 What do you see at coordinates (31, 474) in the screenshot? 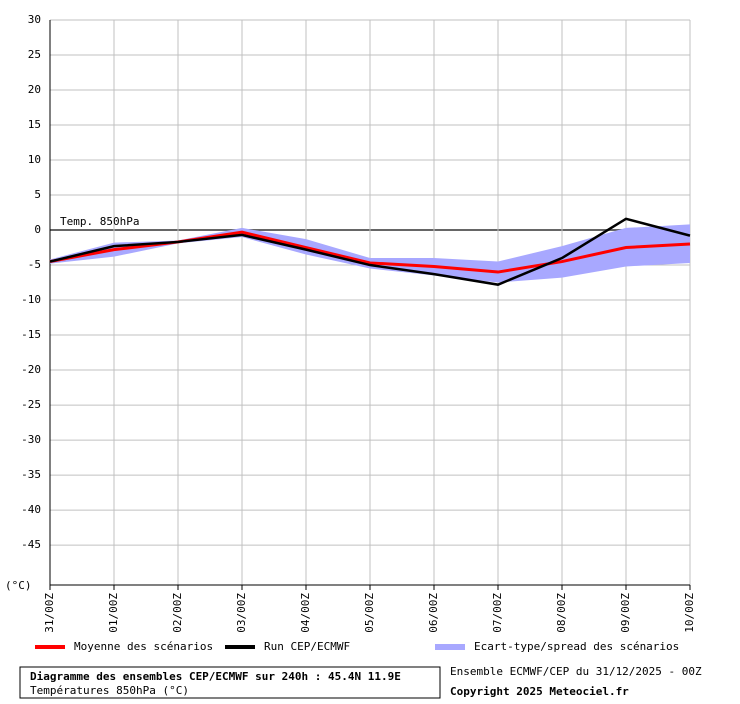
I see `y-tick-label: -35` at bounding box center [31, 474].